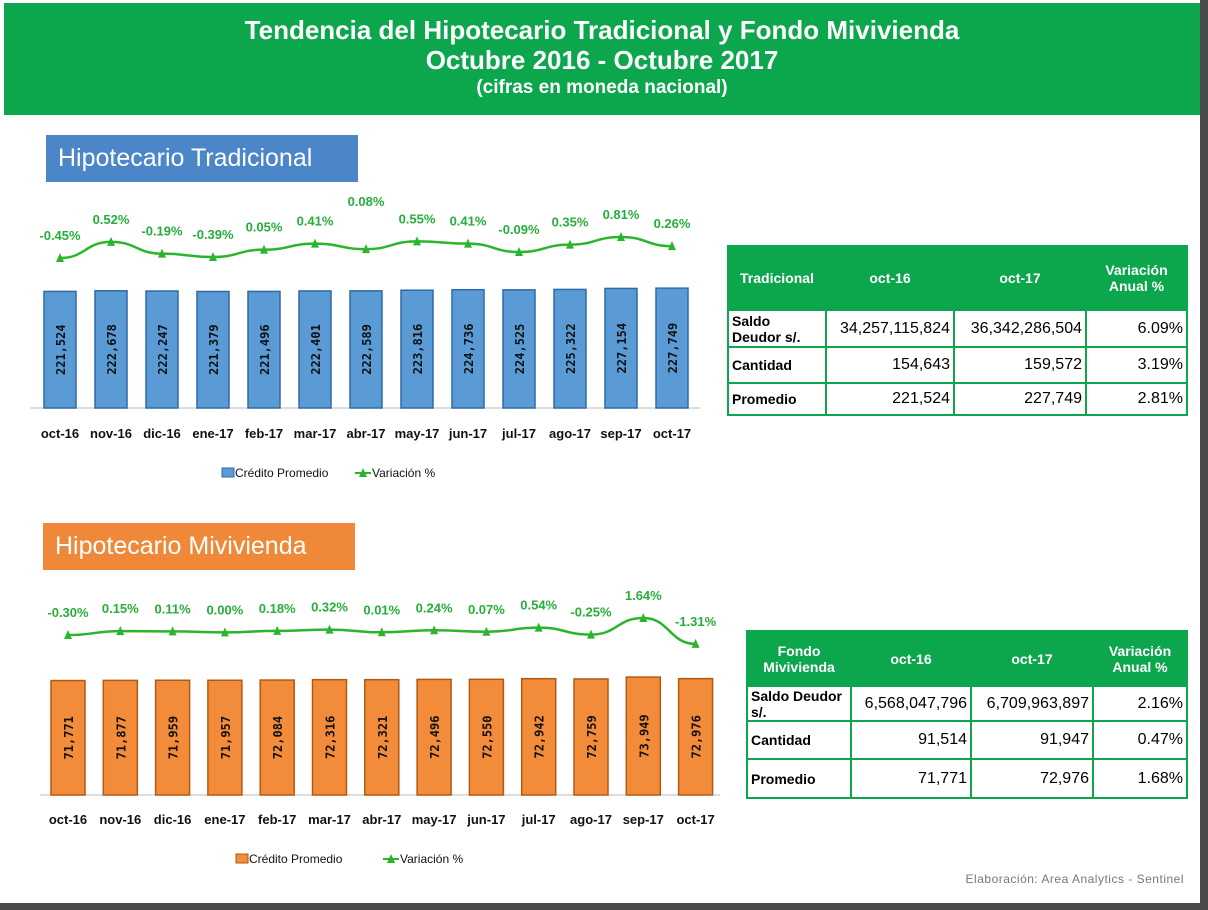 This screenshot has width=1208, height=910. What do you see at coordinates (1136, 399) in the screenshot?
I see `cell: 2.81%` at bounding box center [1136, 399].